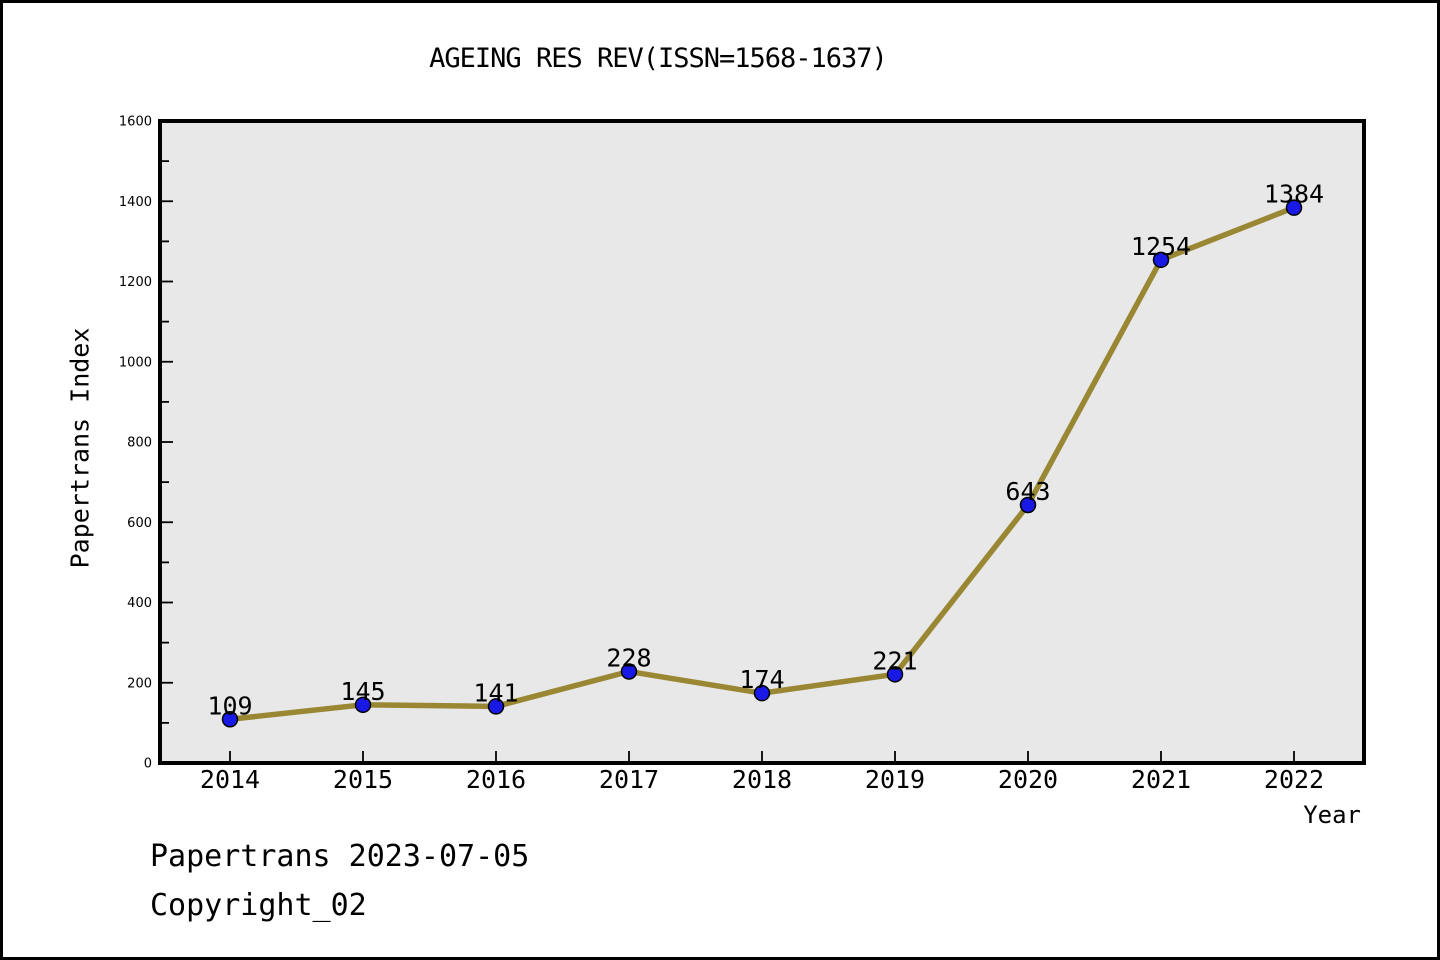 The width and height of the screenshot is (1440, 960). I want to click on y-axis-tick-label: 0, so click(148, 764).